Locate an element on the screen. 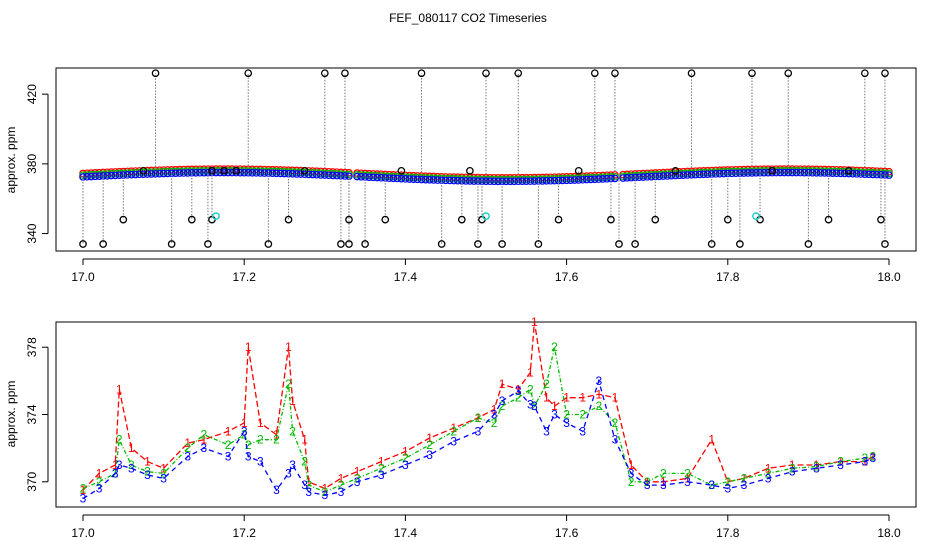 Image resolution: width=936 pixels, height=540 pixels. top-y-tick-label: 340 is located at coordinates (32, 233).